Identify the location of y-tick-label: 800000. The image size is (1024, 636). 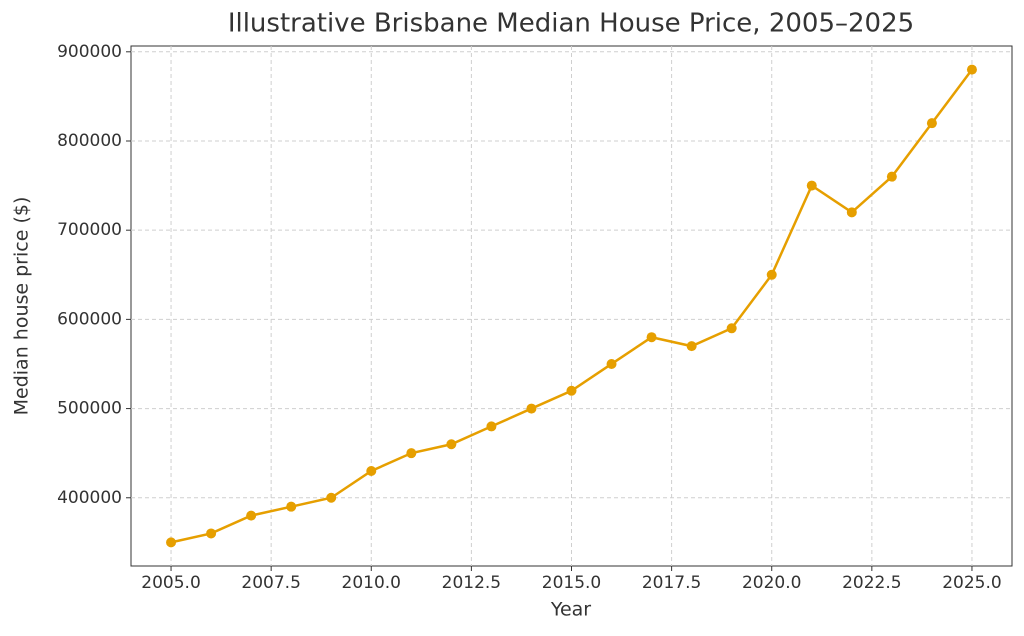
(89, 141).